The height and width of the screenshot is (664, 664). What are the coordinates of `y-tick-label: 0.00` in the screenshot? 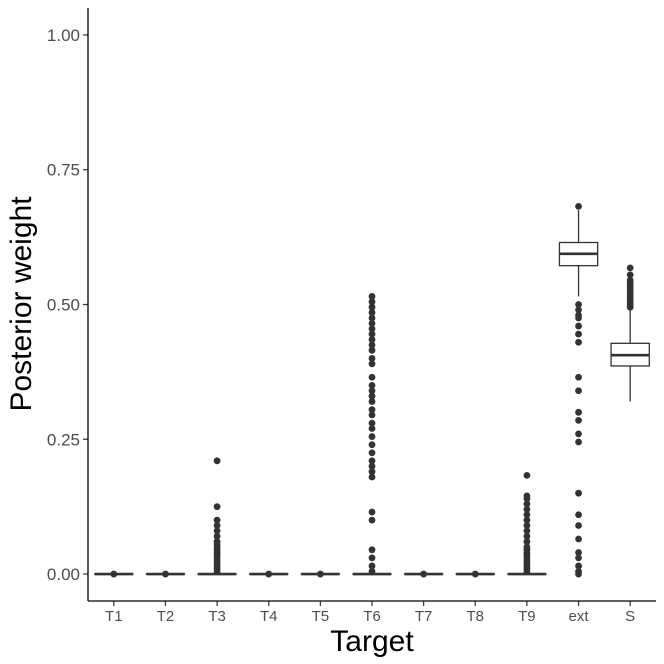 It's located at (63, 574).